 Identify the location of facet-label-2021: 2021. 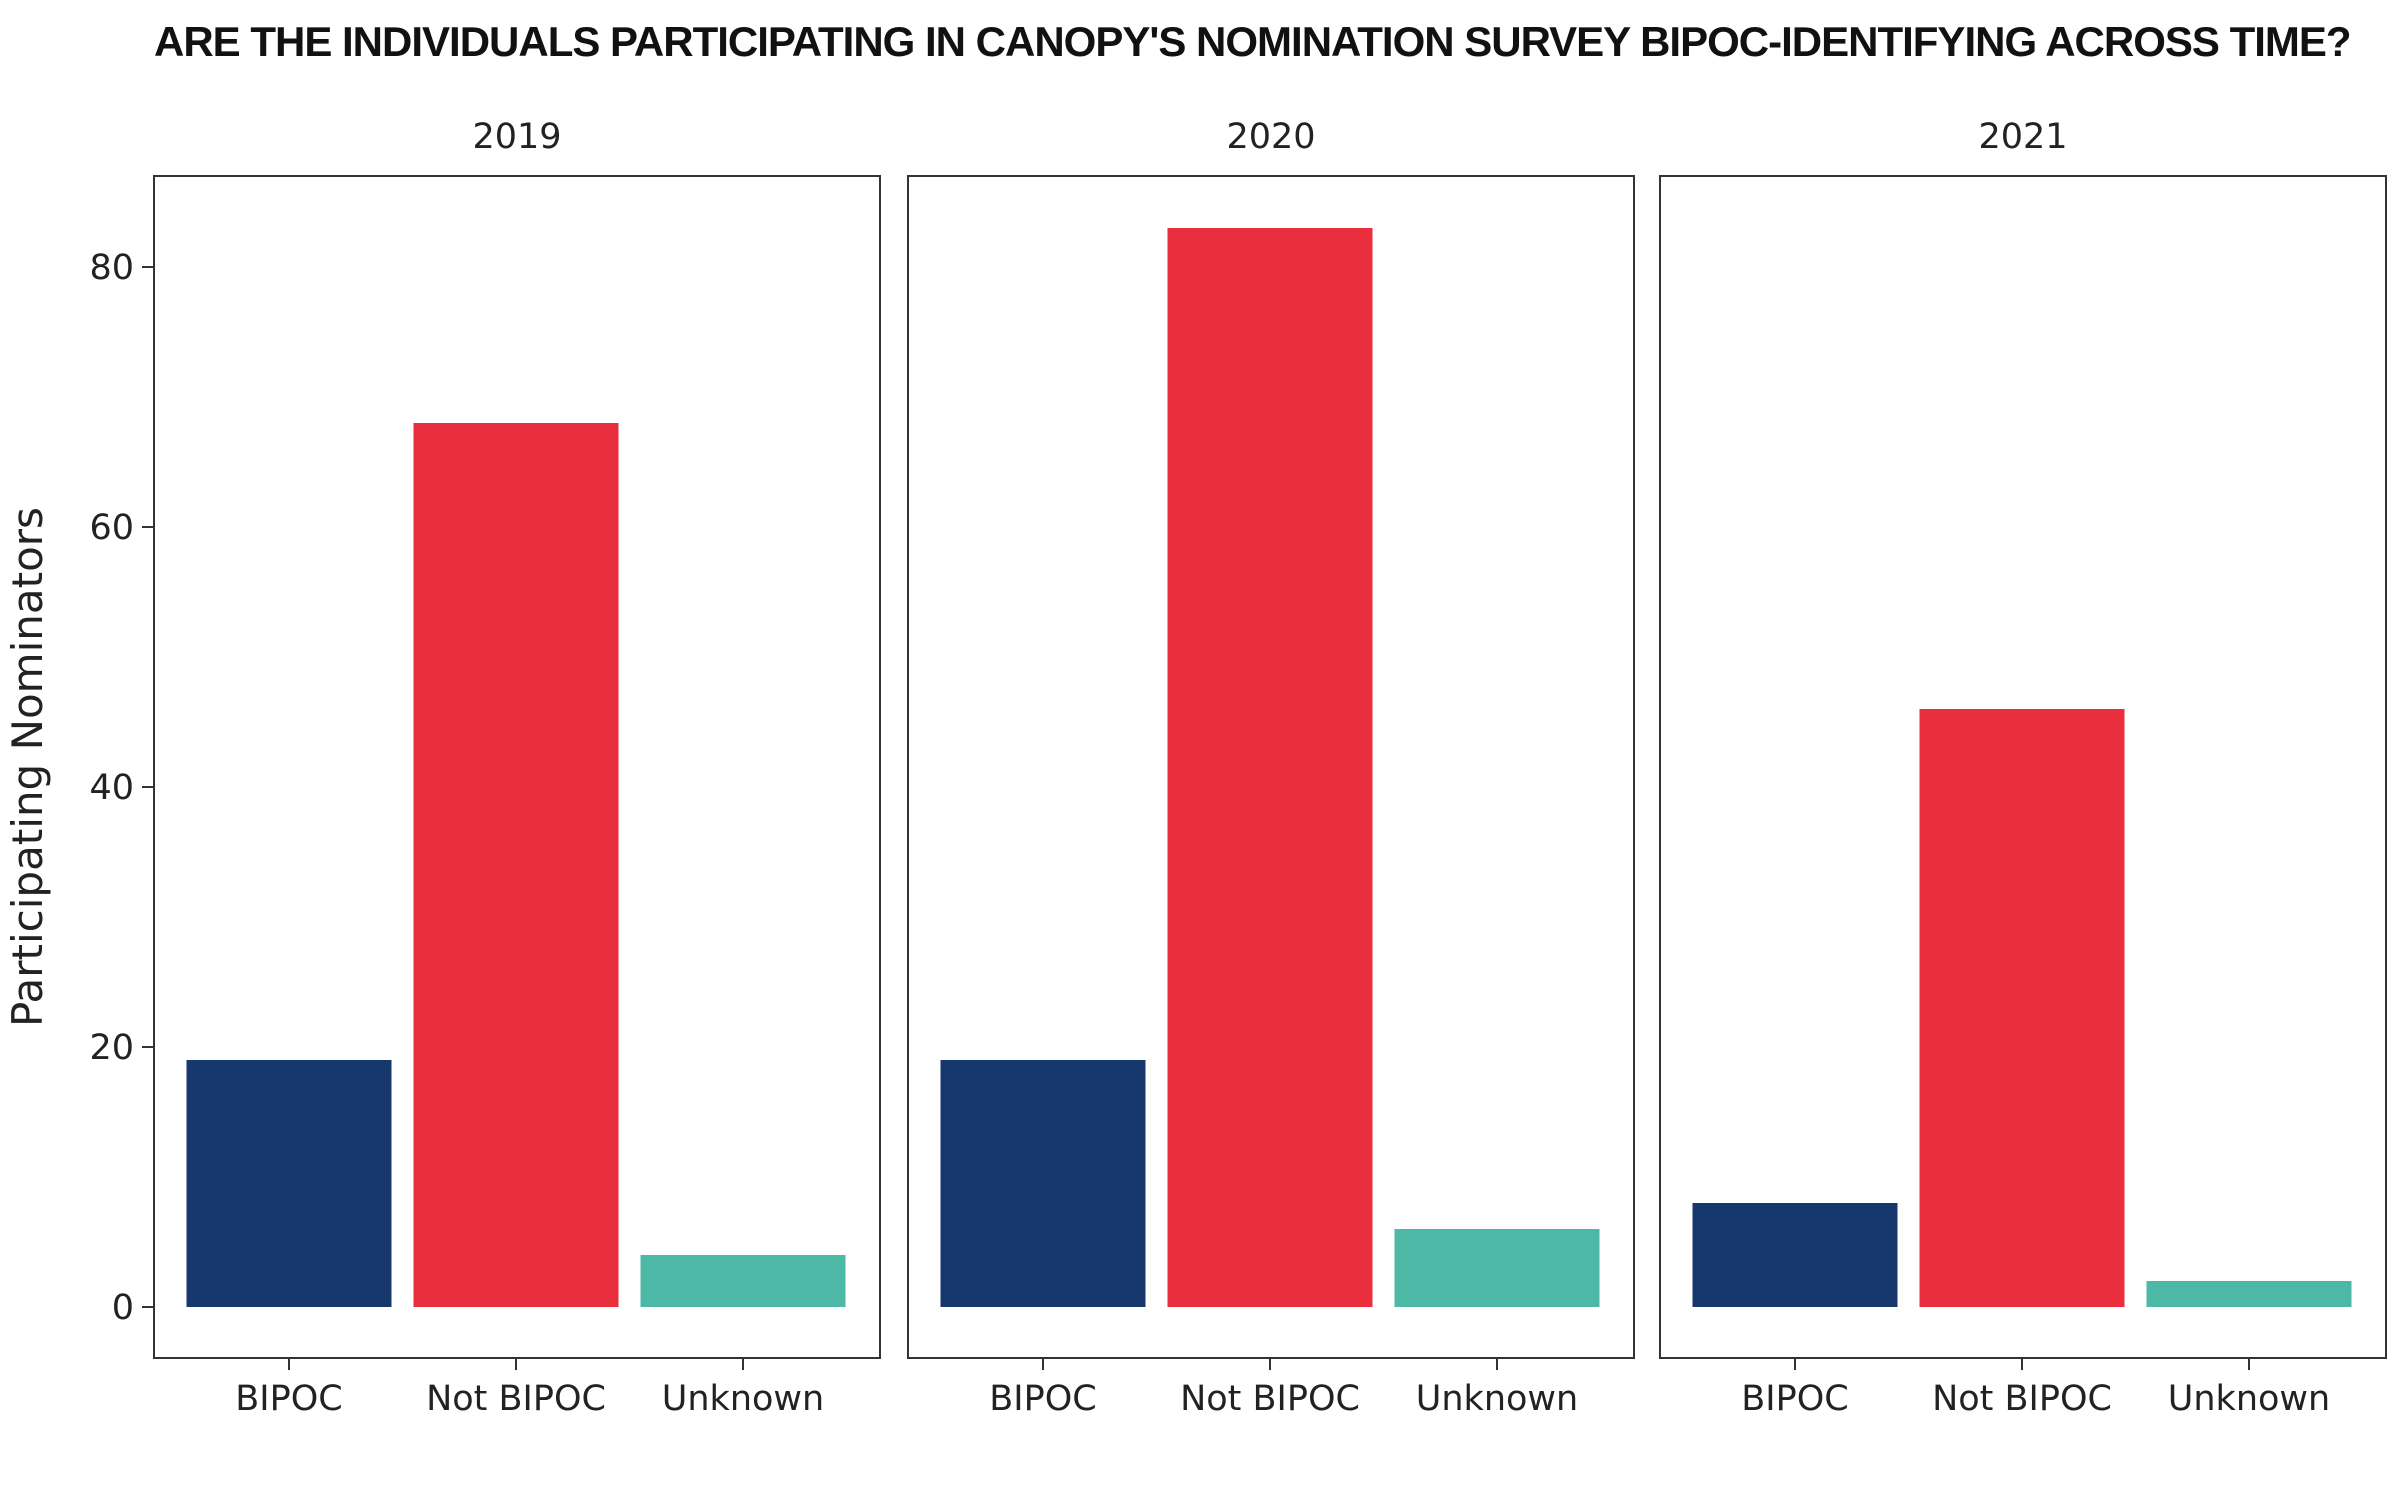
(2022, 137).